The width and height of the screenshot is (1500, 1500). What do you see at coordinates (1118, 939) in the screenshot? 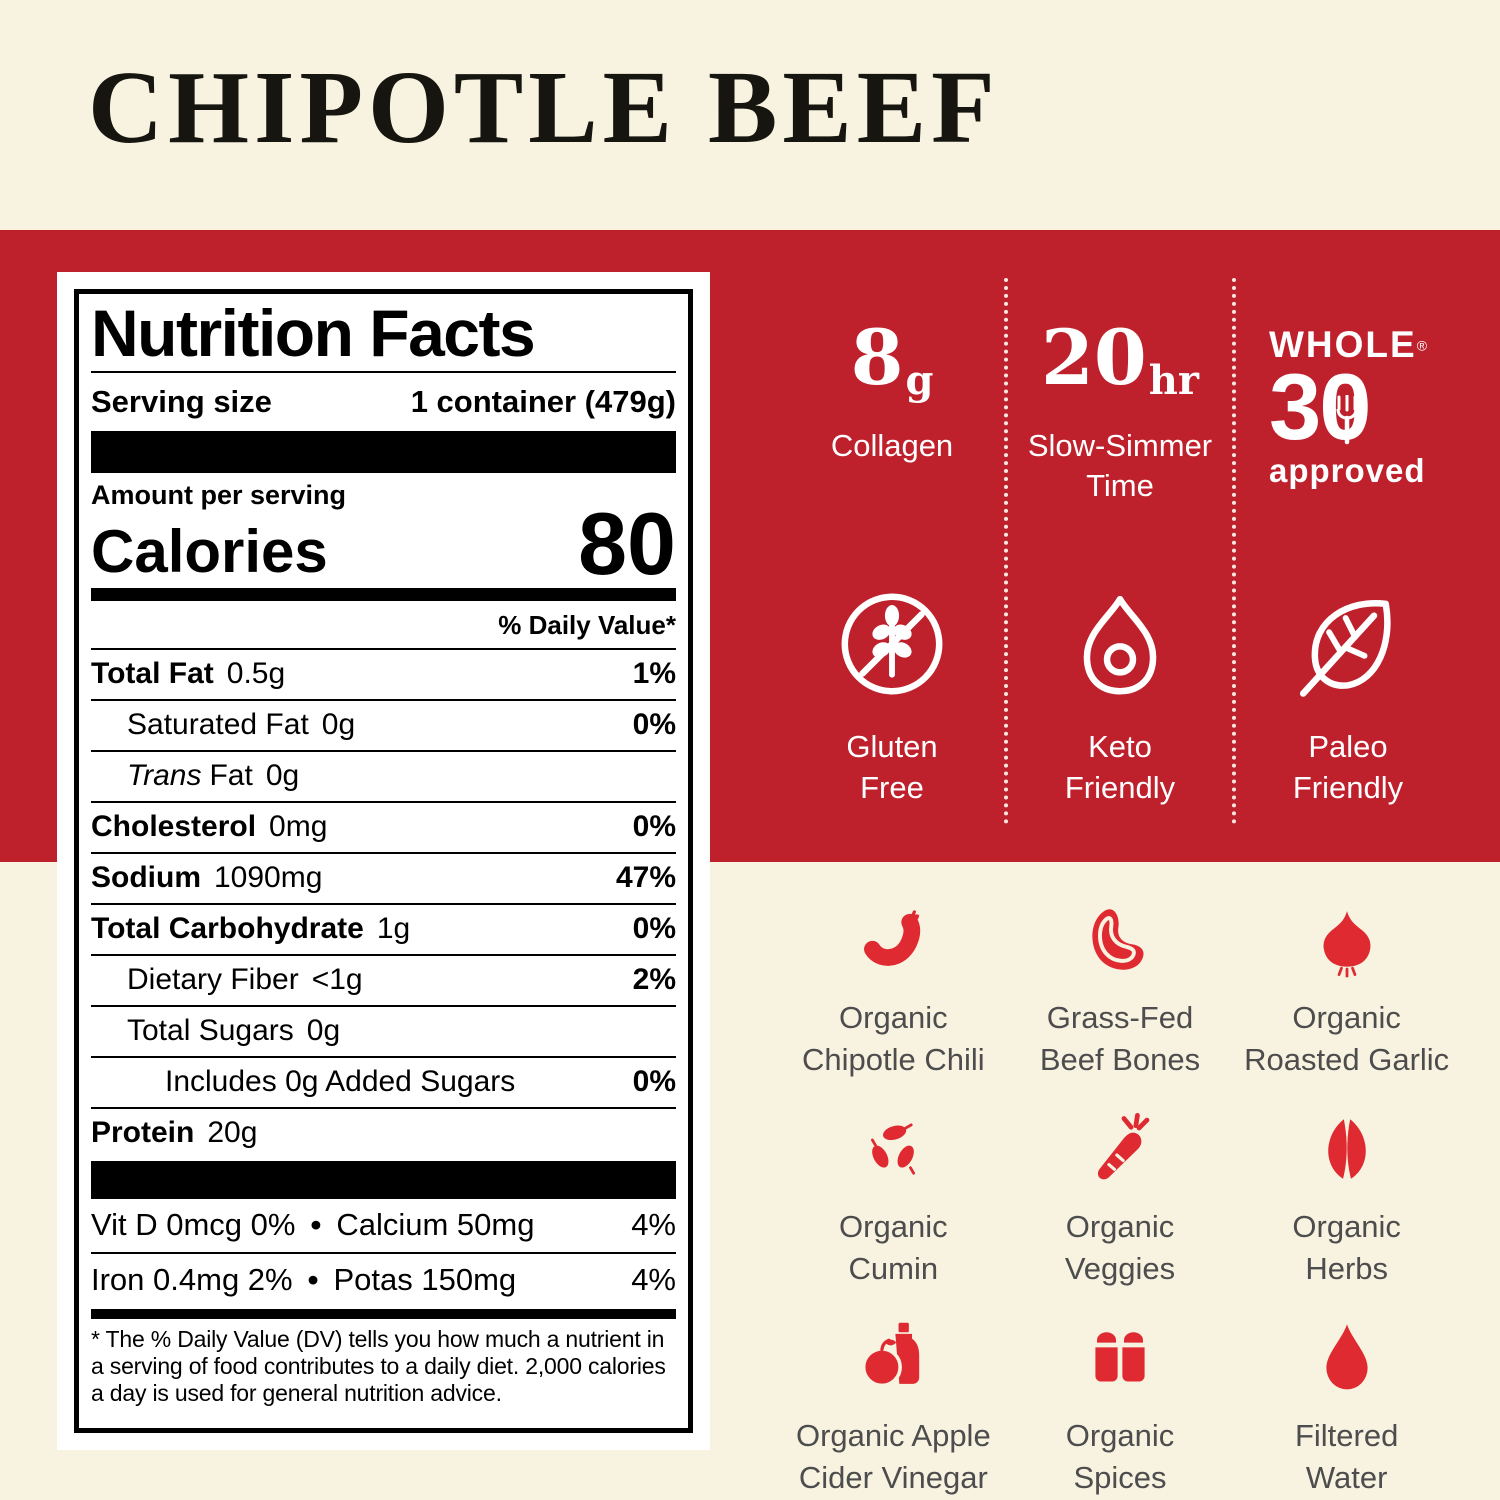
I see `steak-icon` at bounding box center [1118, 939].